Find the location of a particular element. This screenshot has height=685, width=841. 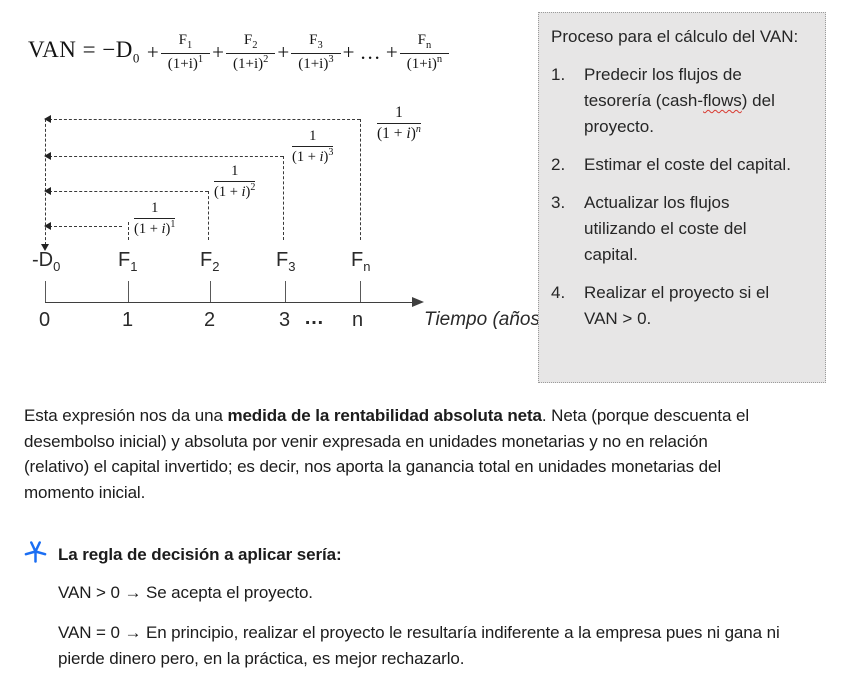

decision-rule-accept: VAN > 0 → Se acepta el proyecto. is located at coordinates (185, 592).